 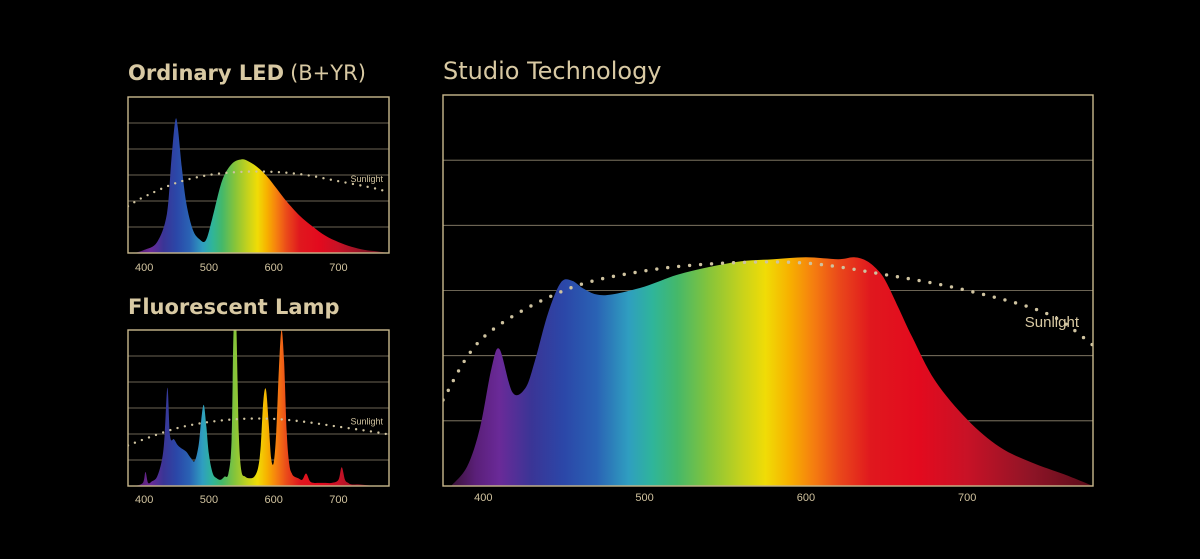 What do you see at coordinates (806, 498) in the screenshot?
I see `studio-x-tick-label: 600` at bounding box center [806, 498].